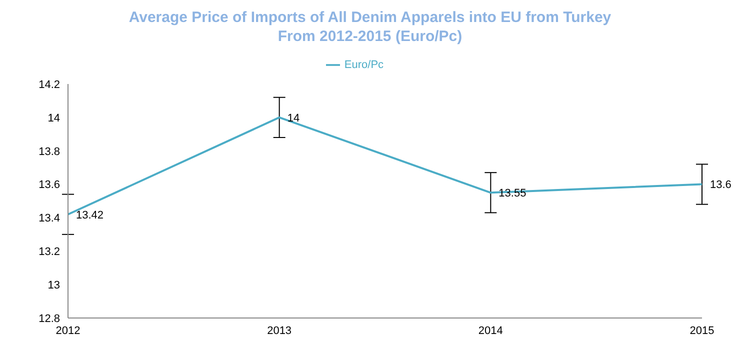 Image resolution: width=740 pixels, height=350 pixels. What do you see at coordinates (293, 118) in the screenshot?
I see `data-label: 14` at bounding box center [293, 118].